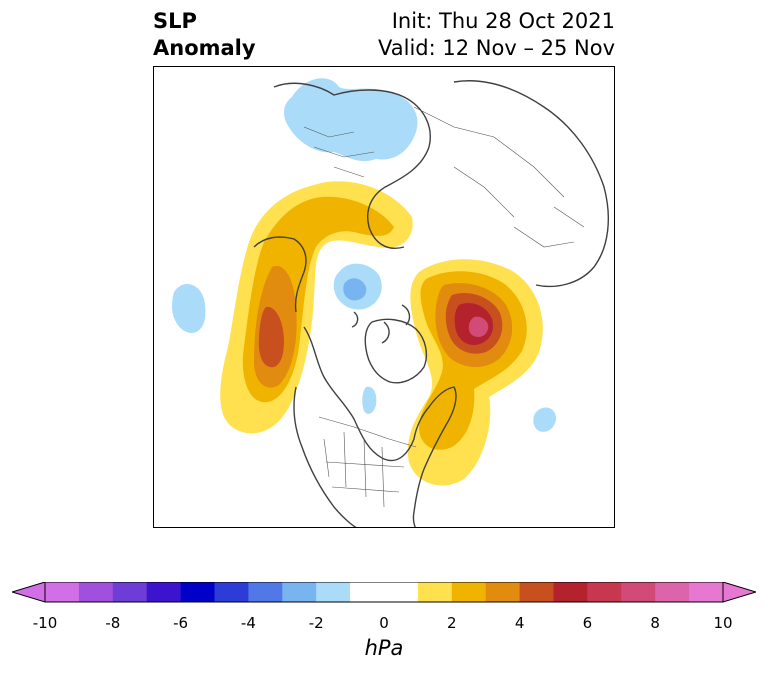  I want to click on anomaly-hudson-blue, so click(369, 400).